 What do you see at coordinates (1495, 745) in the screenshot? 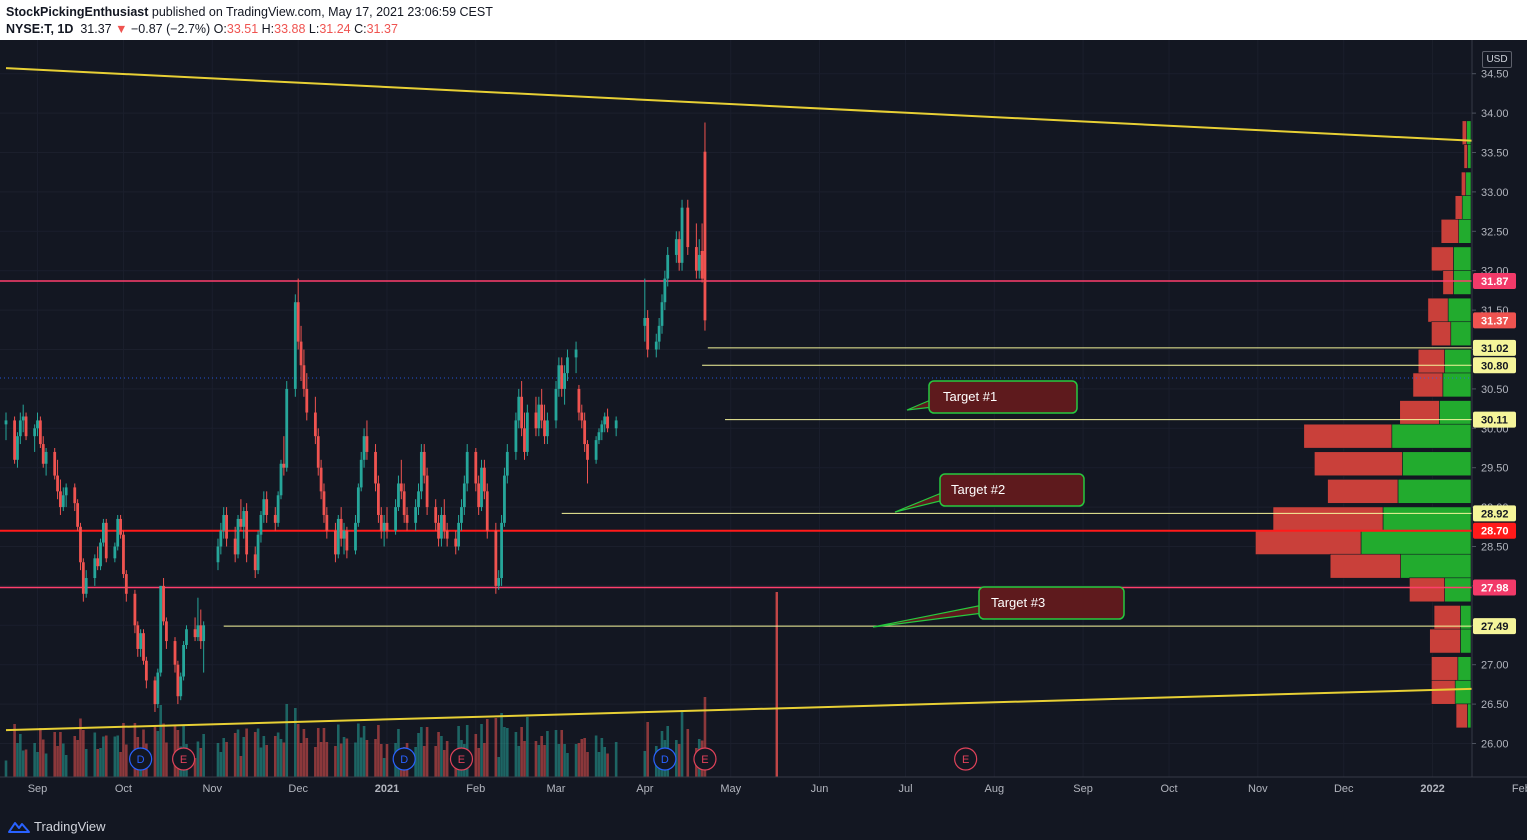
I see `price-tick-label: 26.00` at bounding box center [1495, 745].